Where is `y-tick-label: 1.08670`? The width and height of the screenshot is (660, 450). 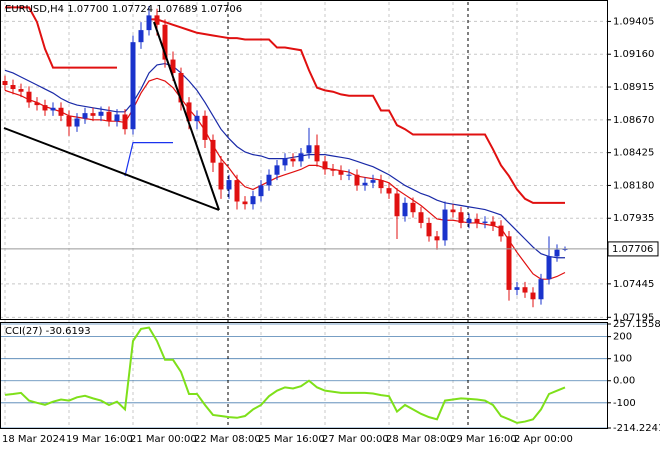 y-tick-label: 1.08670 is located at coordinates (633, 120).